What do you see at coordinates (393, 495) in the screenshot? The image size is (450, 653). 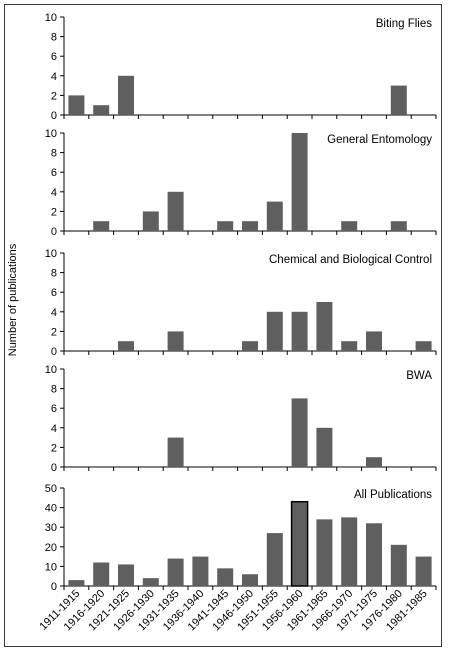 I see `panel-title: All Publications` at bounding box center [393, 495].